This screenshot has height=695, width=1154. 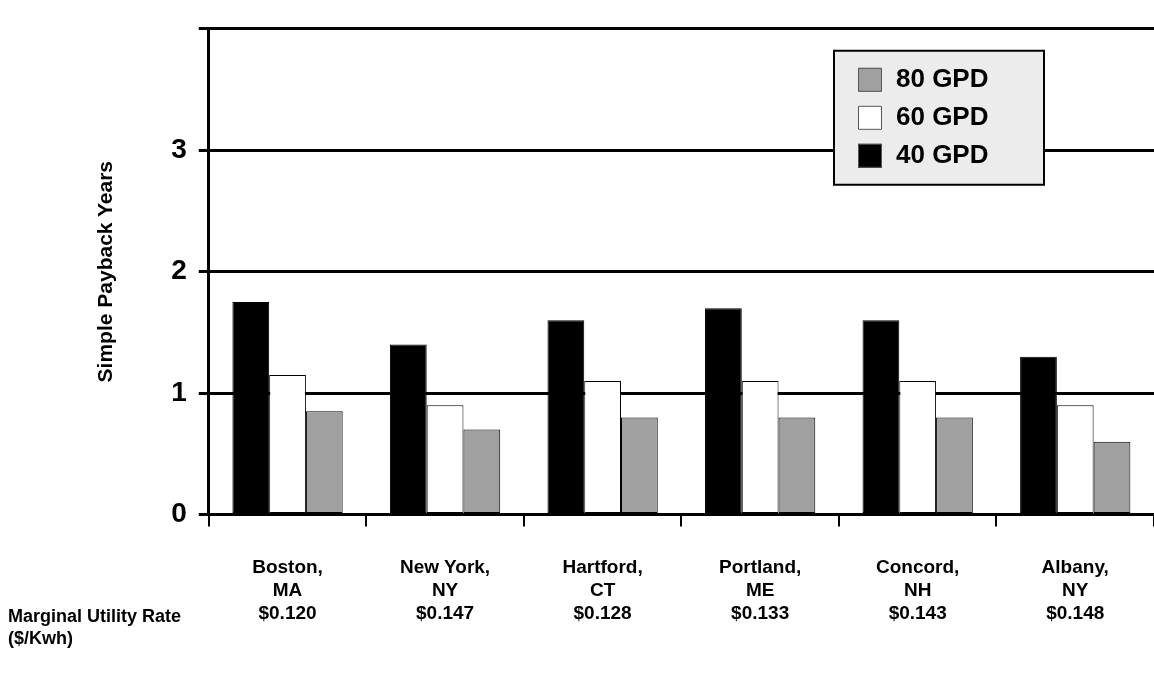 I want to click on y-tick-label: 1, so click(x=179, y=391).